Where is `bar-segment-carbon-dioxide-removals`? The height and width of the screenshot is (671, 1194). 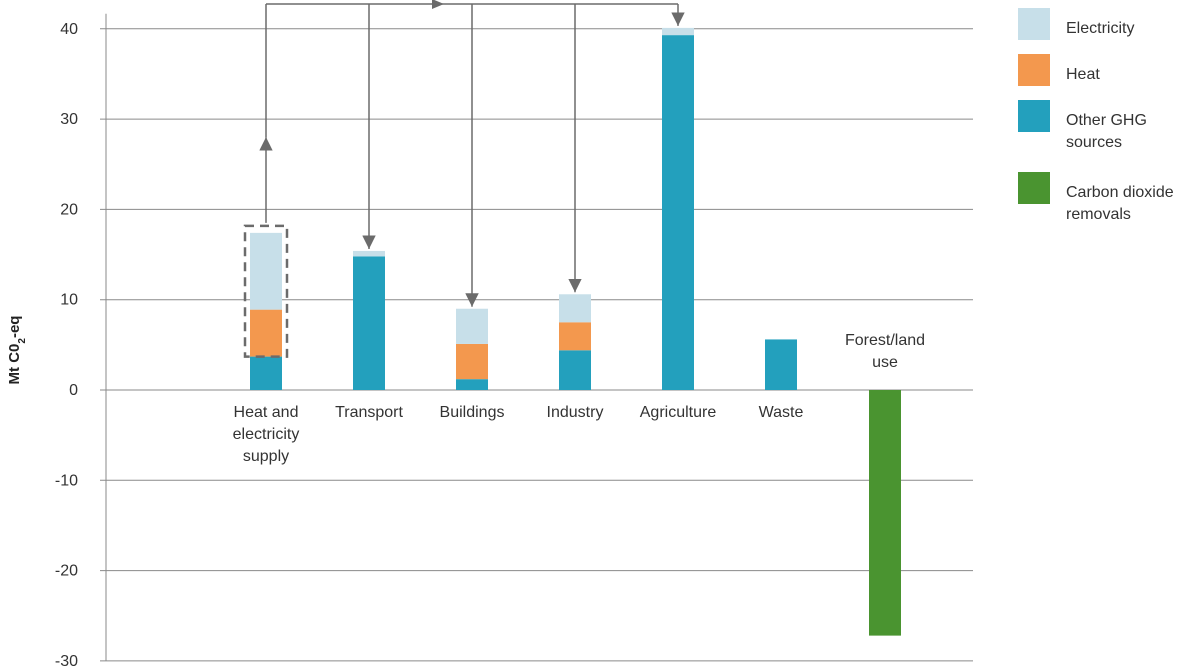 bar-segment-carbon-dioxide-removals is located at coordinates (885, 513).